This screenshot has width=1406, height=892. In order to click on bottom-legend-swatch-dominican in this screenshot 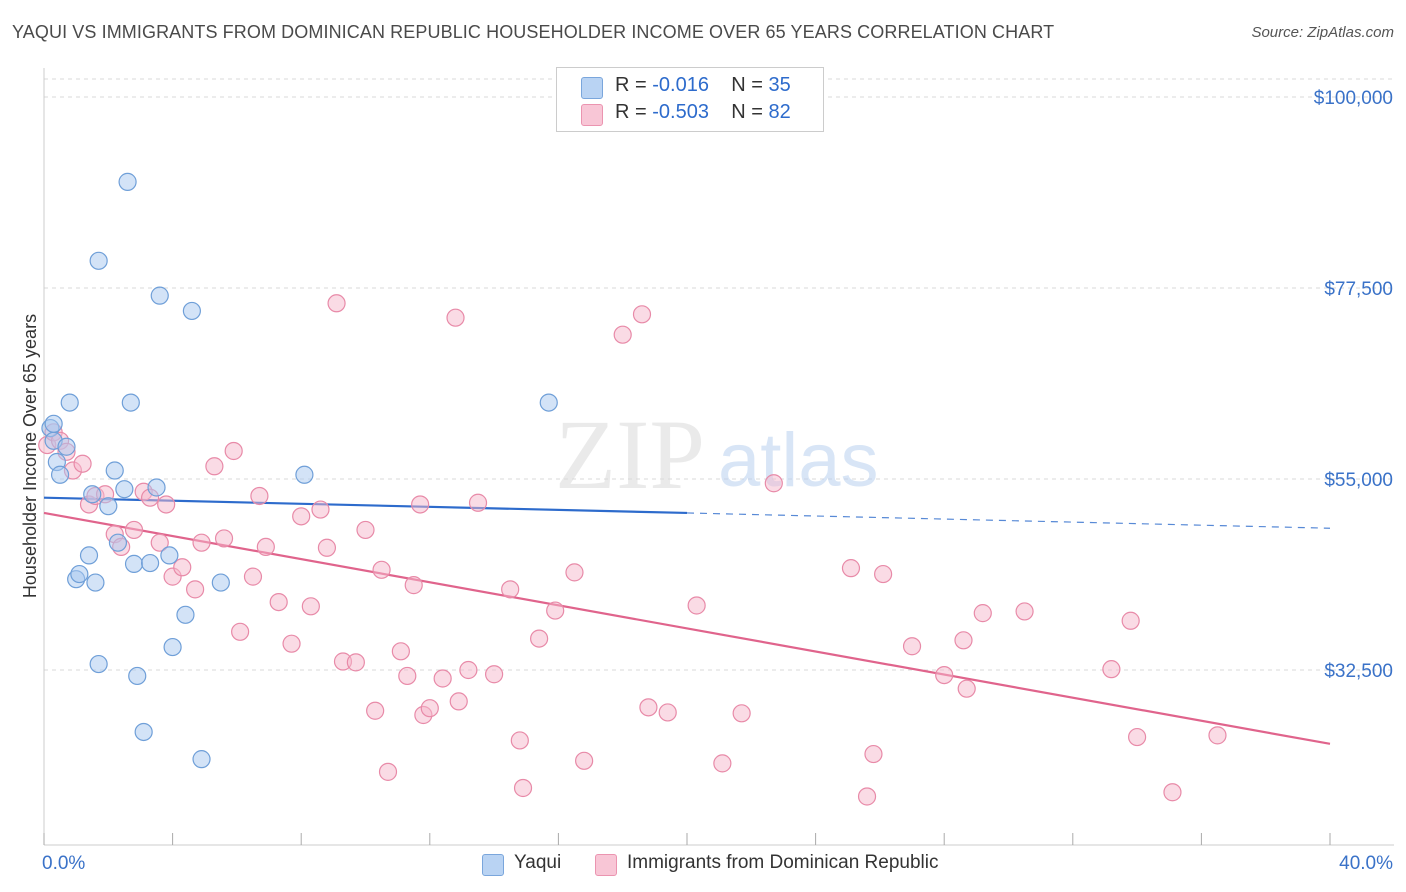, I will do `click(606, 865)`.